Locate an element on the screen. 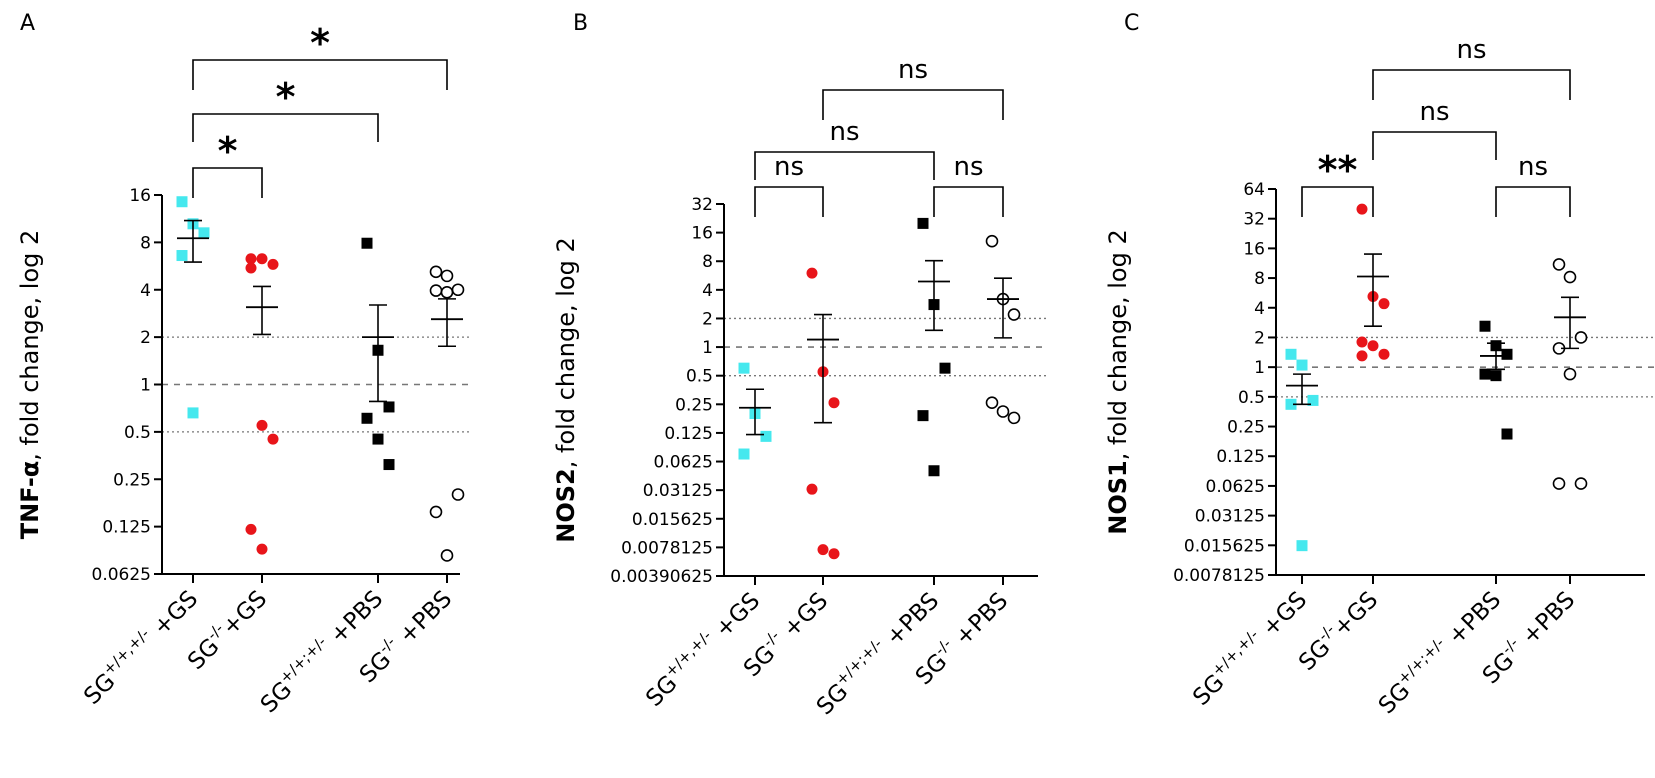  x-tick-label: SG+/+;+/- +PBS is located at coordinates (320, 650).